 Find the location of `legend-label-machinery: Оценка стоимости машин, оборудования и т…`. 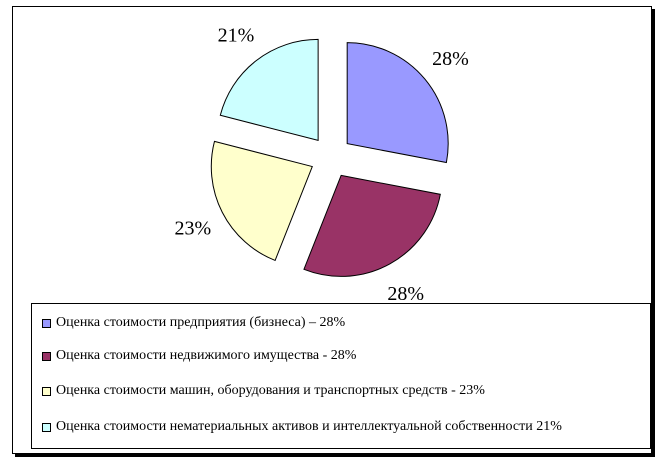

legend-label-machinery: Оценка стоимости машин, оборудования и т… is located at coordinates (270, 390).